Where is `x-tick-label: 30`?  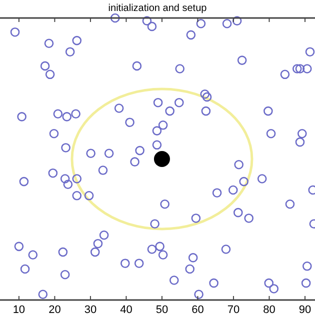
x-tick-label: 30 is located at coordinates (90, 309).